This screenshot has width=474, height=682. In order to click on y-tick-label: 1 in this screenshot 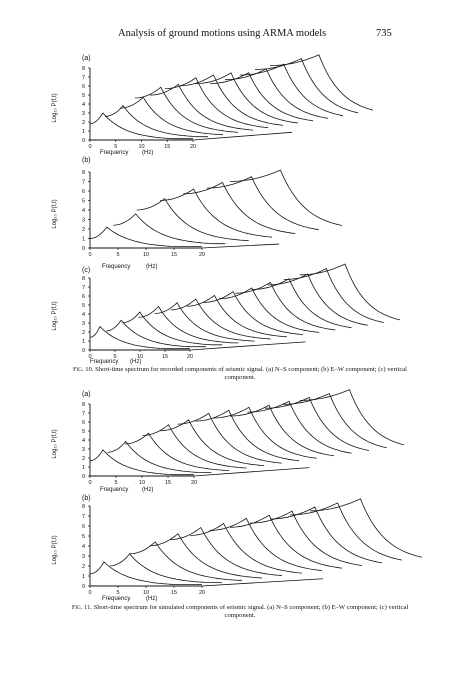, I will do `click(83, 342)`.